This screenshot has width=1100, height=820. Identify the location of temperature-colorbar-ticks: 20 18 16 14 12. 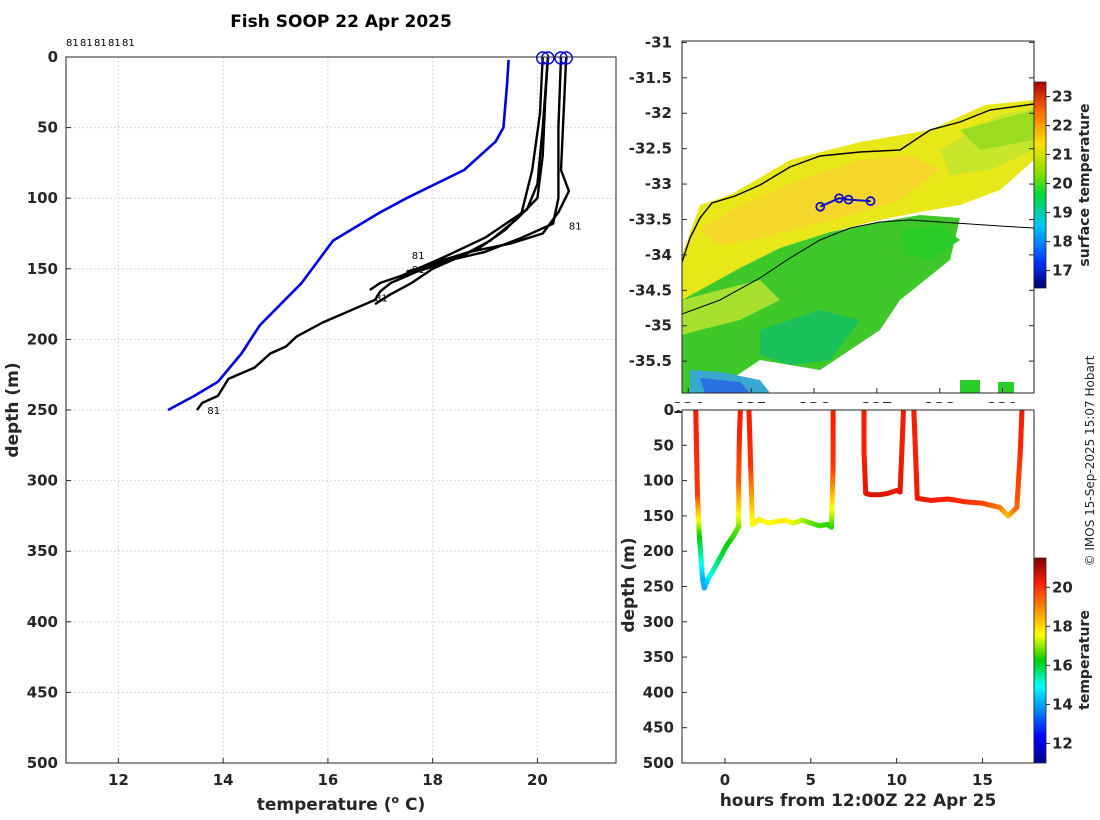
(1059, 665).